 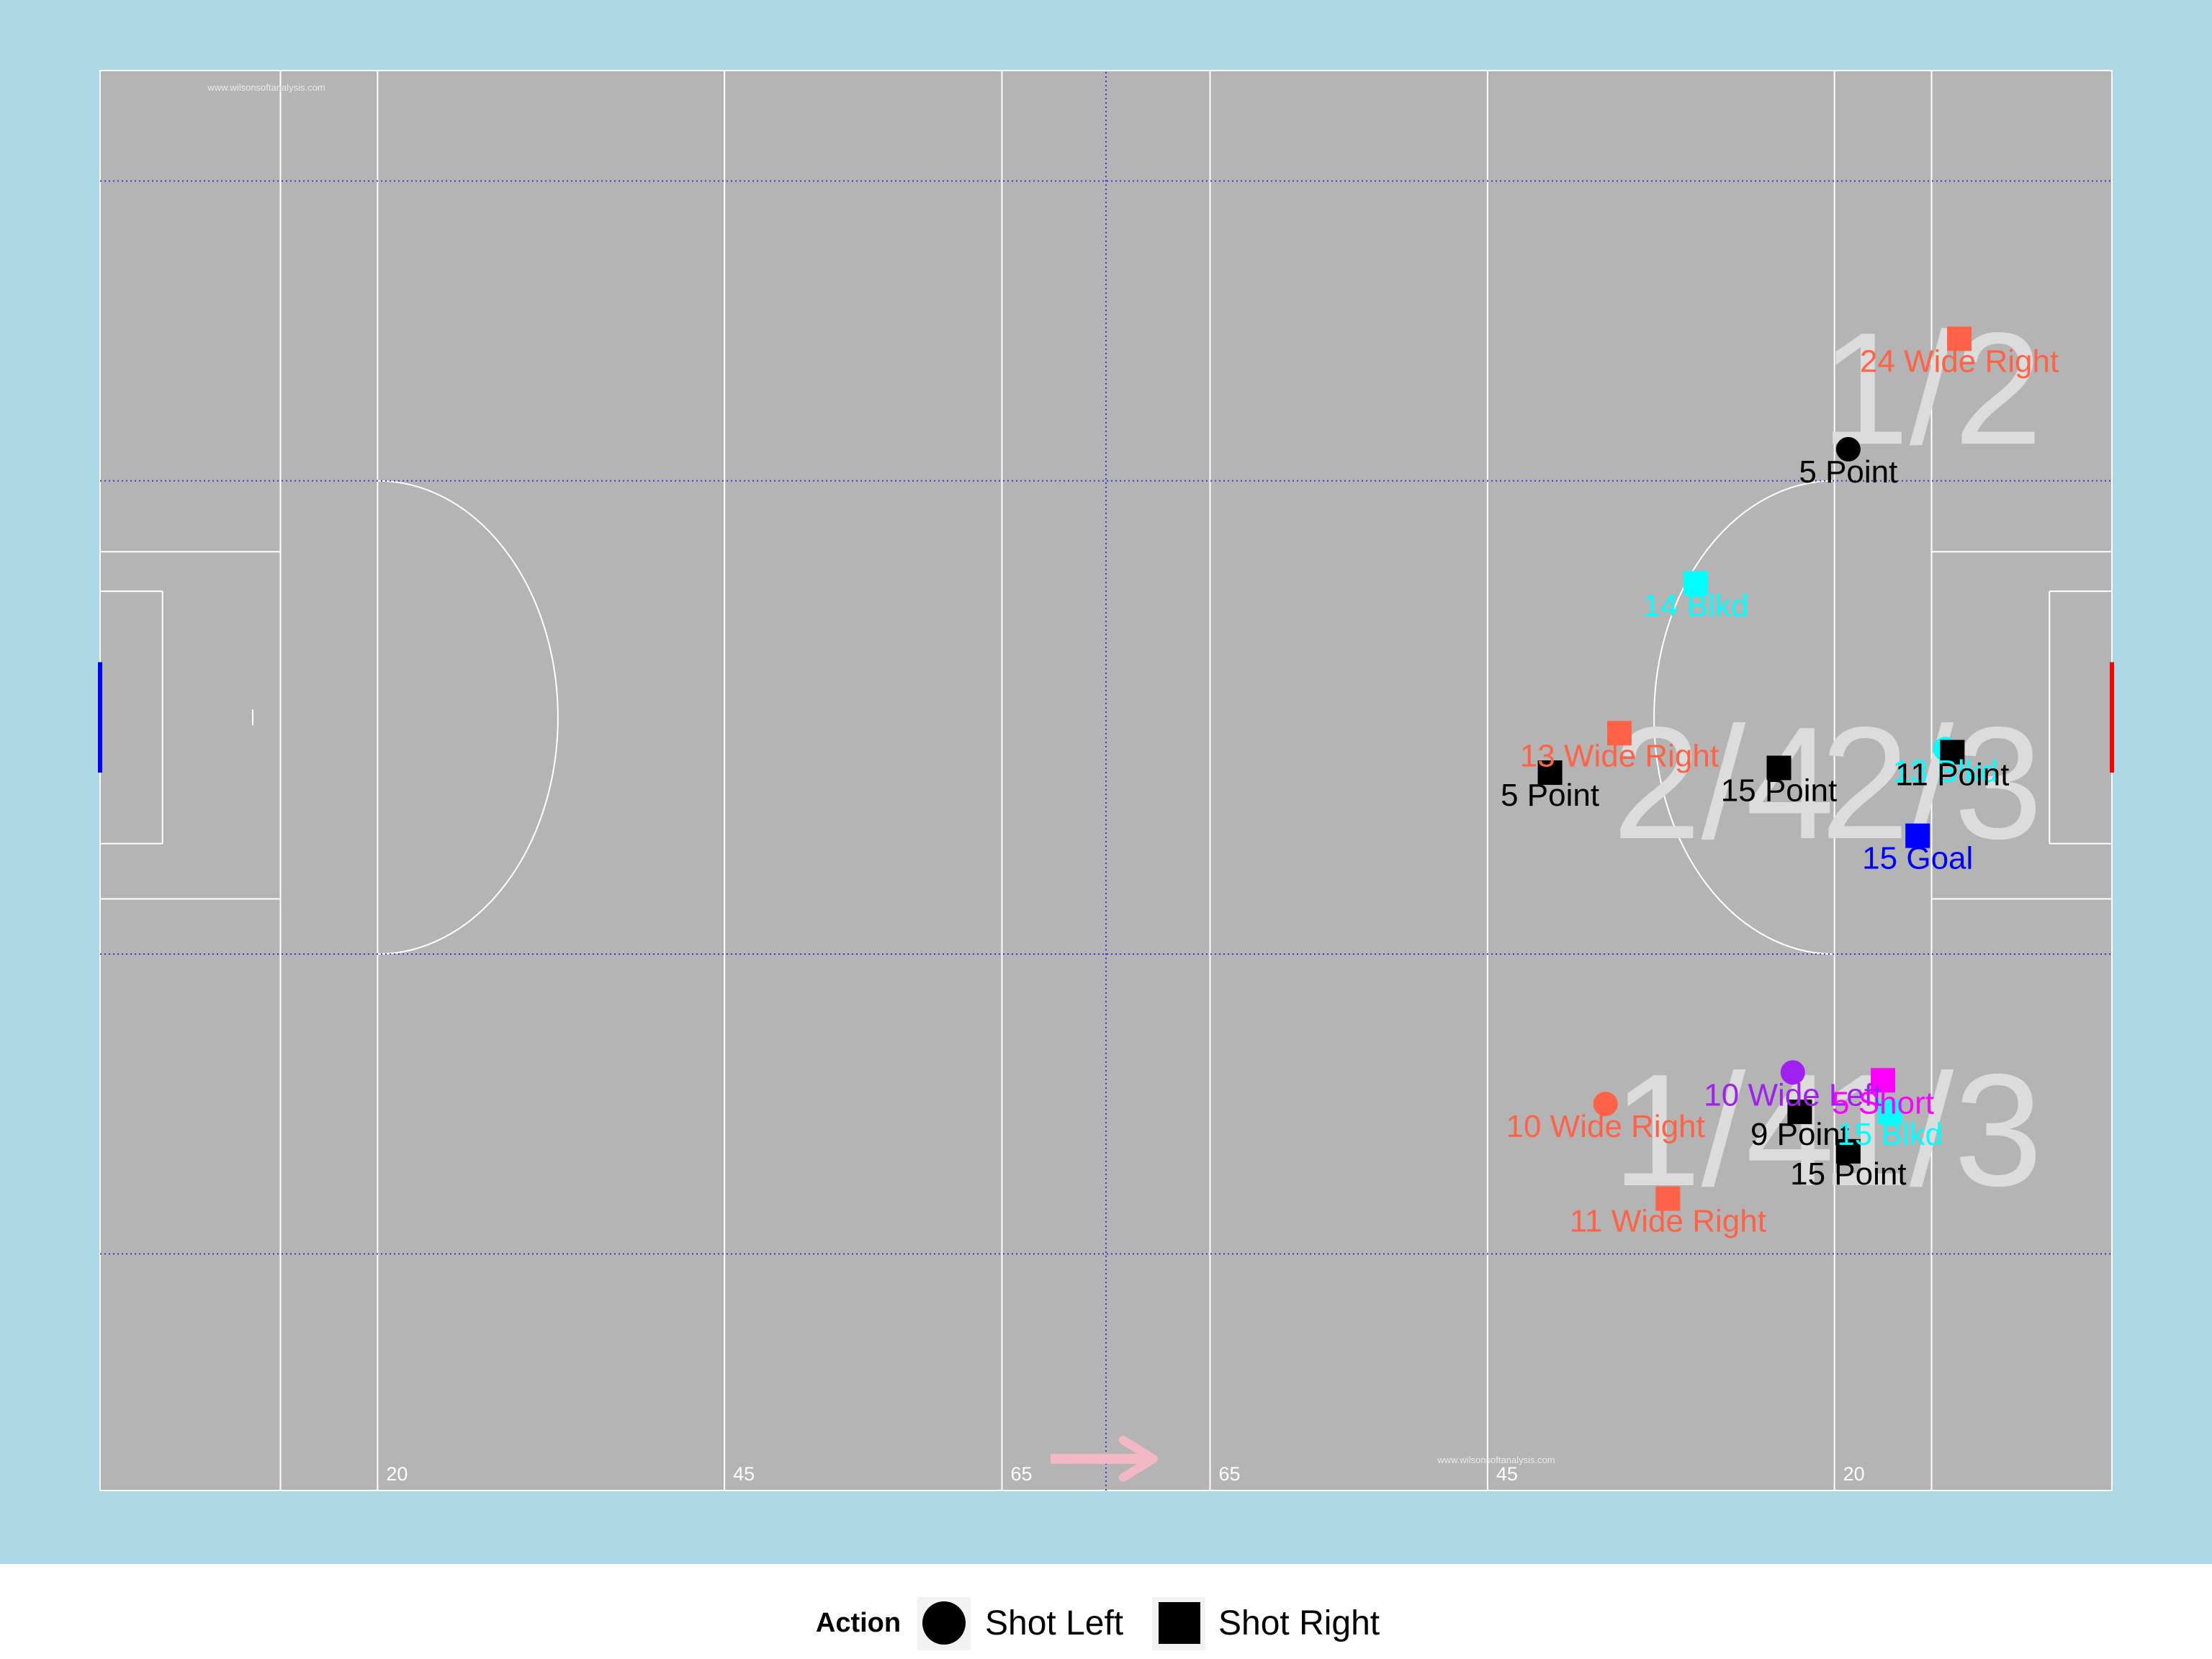 I want to click on shot-label: 10 Wide Right, so click(x=1606, y=1126).